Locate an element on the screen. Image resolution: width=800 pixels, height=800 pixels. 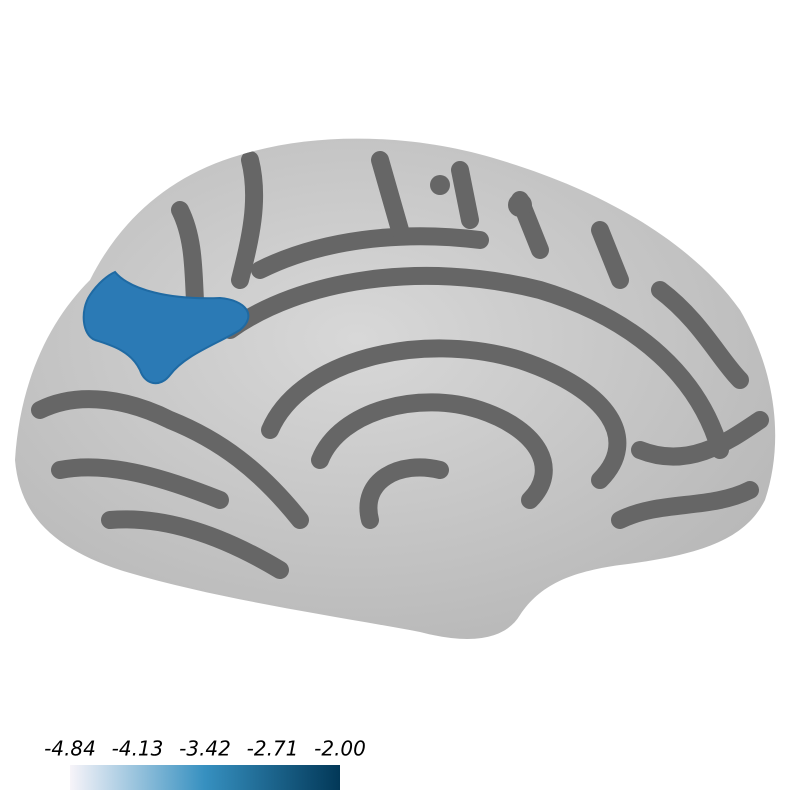
activation-patch is located at coordinates (166, 327).